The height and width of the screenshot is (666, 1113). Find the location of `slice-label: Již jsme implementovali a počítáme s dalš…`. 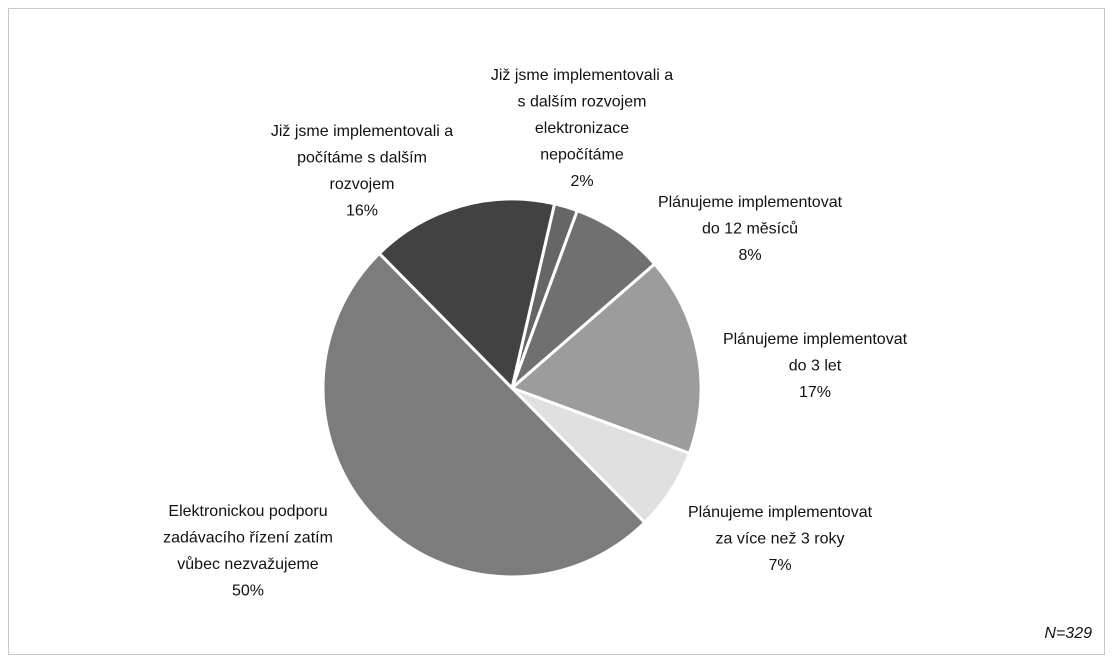

slice-label: Již jsme implementovali a počítáme s dalš… is located at coordinates (362, 158).